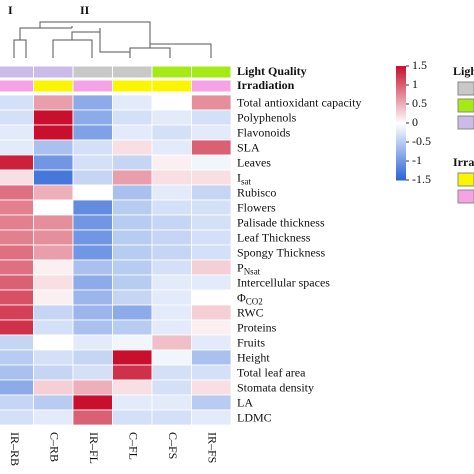 Image resolution: width=474 pixels, height=474 pixels. Describe the element at coordinates (421, 141) in the screenshot. I see `colorbar-tick-label: -0.5` at that location.